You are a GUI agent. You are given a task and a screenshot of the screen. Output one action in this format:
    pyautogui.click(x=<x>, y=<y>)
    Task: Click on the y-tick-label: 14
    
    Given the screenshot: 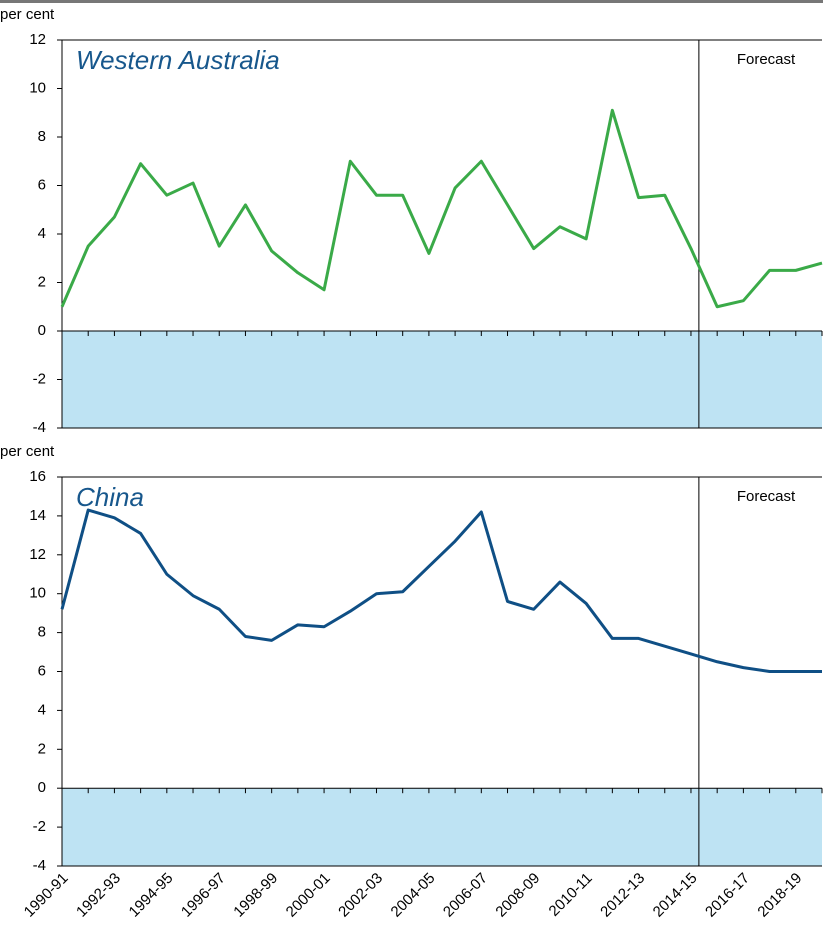 What is the action you would take?
    pyautogui.click(x=37, y=515)
    